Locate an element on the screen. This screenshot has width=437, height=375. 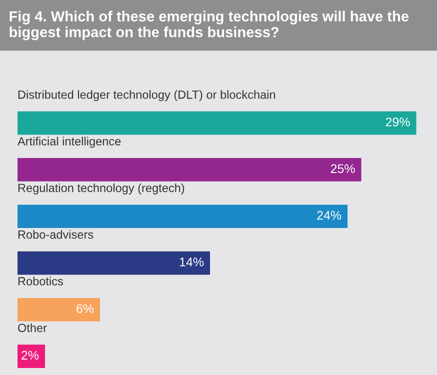
data-label: 24% is located at coordinates (329, 215).